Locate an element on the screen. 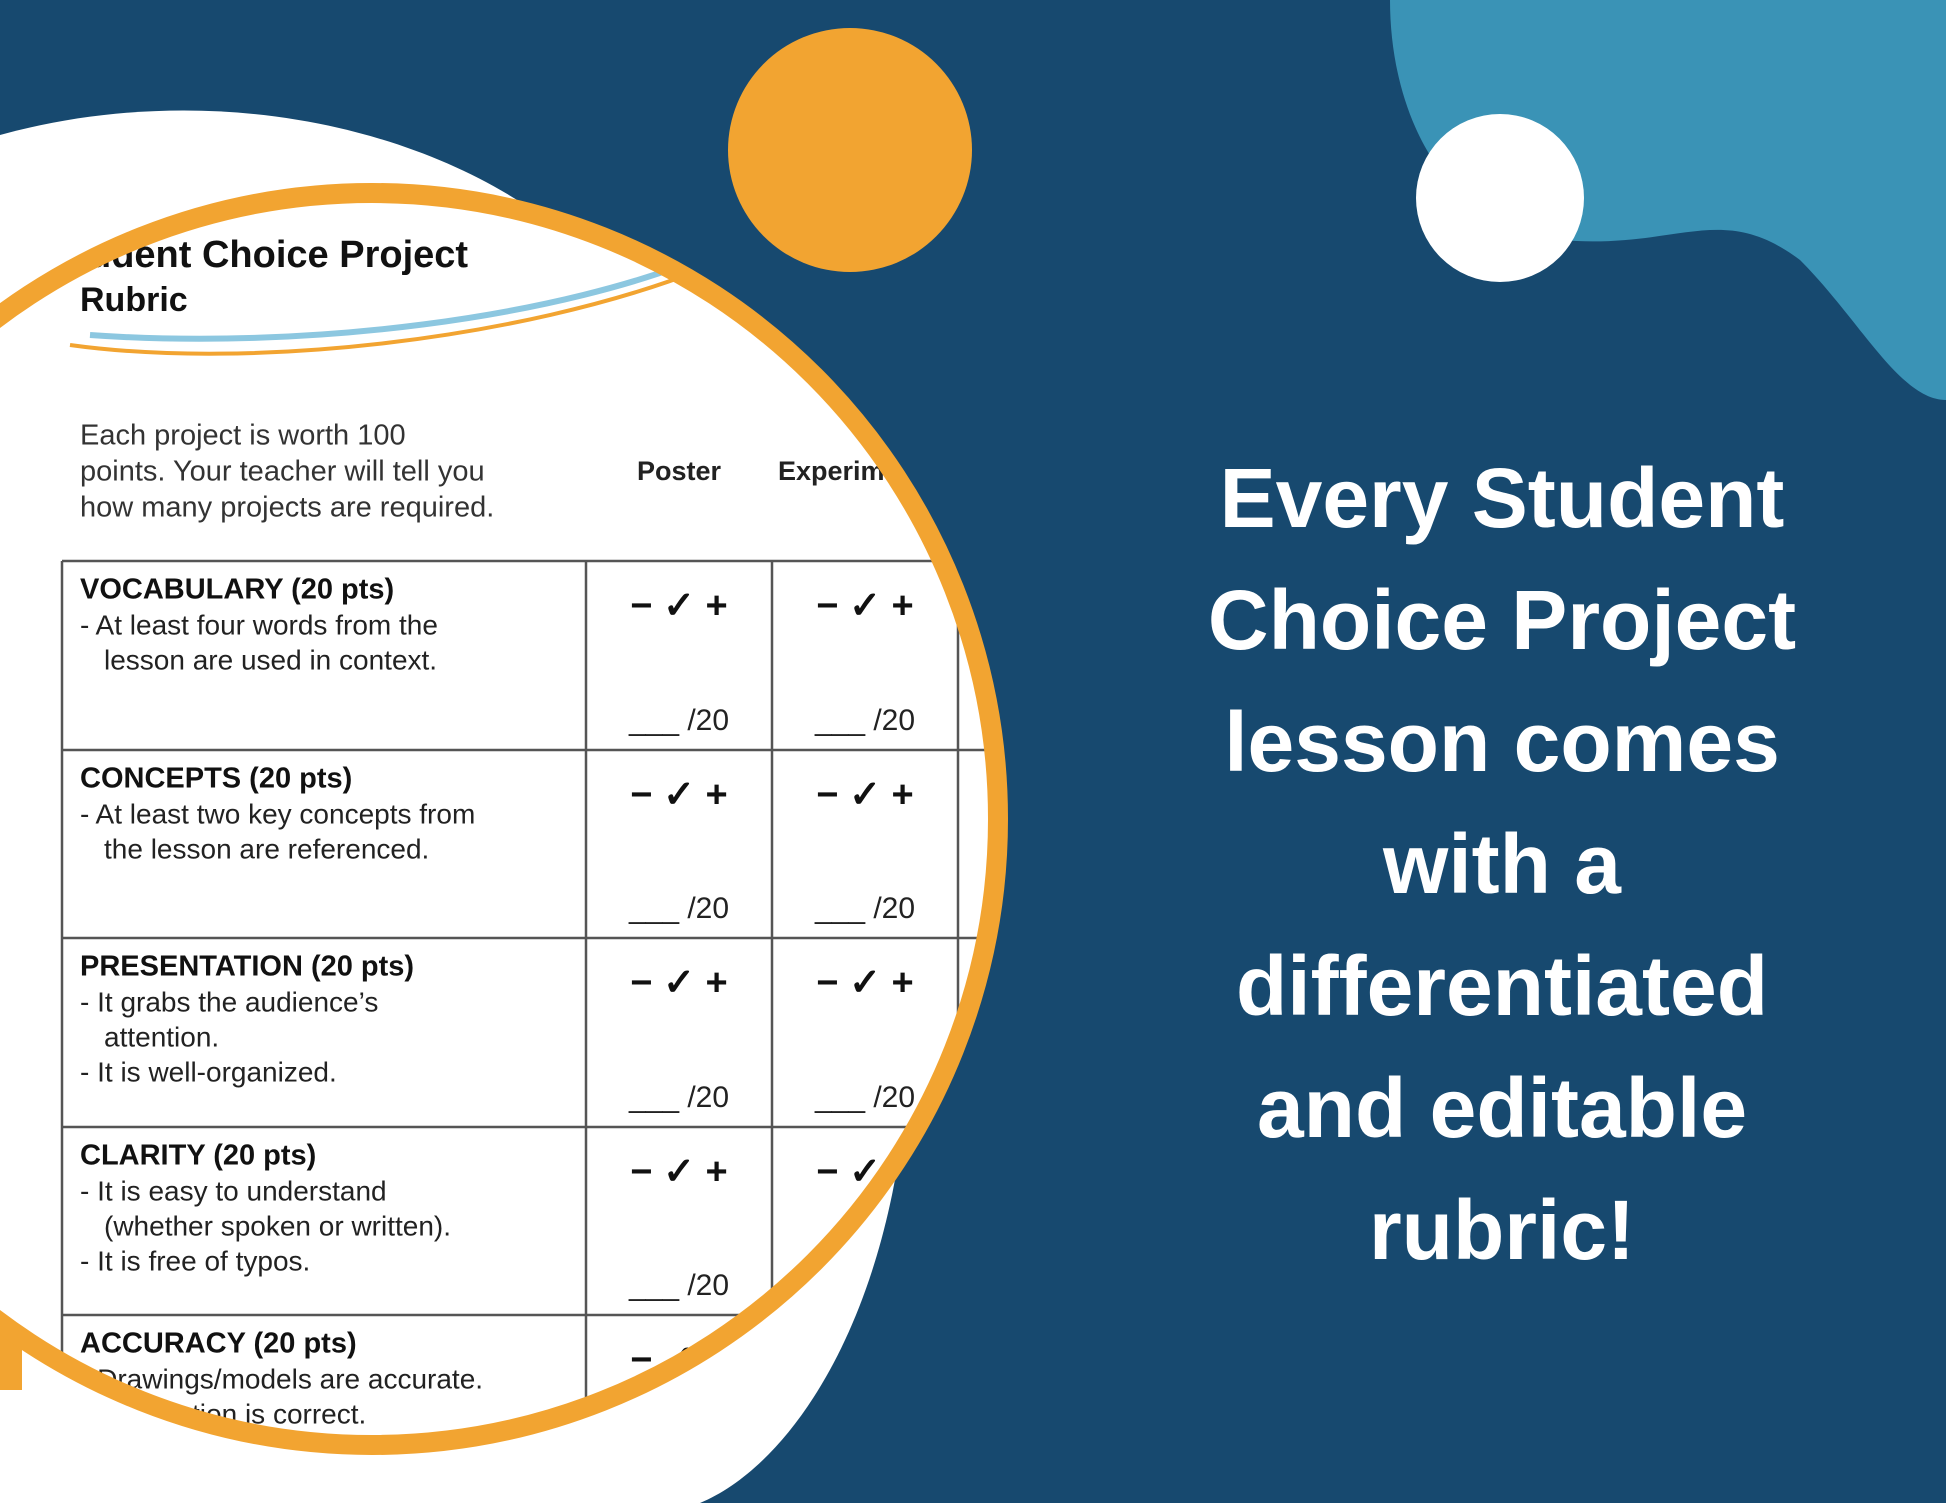 The height and width of the screenshot is (1503, 1946). column-header: Poster is located at coordinates (679, 471).